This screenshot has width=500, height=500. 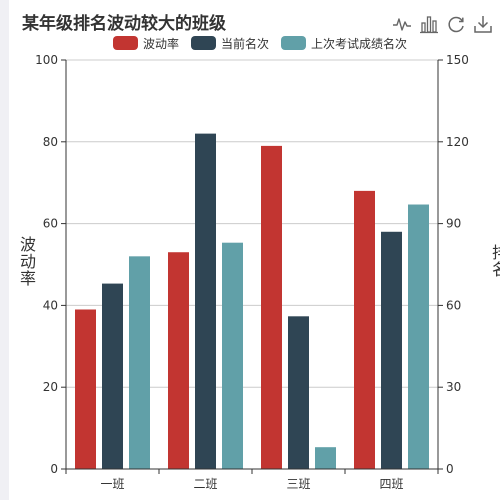 I want to click on legend-label-current-rank: 当前名次, so click(x=245, y=43).